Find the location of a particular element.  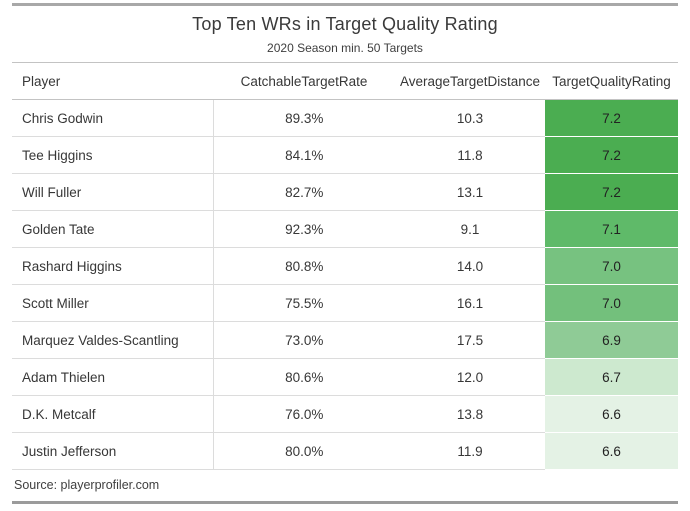

player-cell: Tee Higgins is located at coordinates (113, 155).